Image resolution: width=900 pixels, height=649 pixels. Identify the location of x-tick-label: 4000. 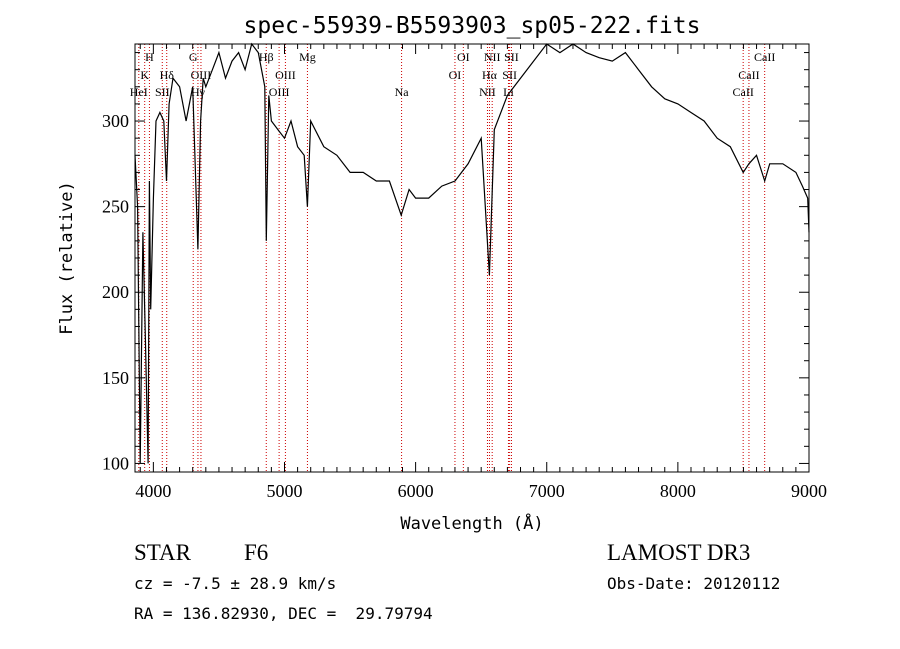
(153, 491).